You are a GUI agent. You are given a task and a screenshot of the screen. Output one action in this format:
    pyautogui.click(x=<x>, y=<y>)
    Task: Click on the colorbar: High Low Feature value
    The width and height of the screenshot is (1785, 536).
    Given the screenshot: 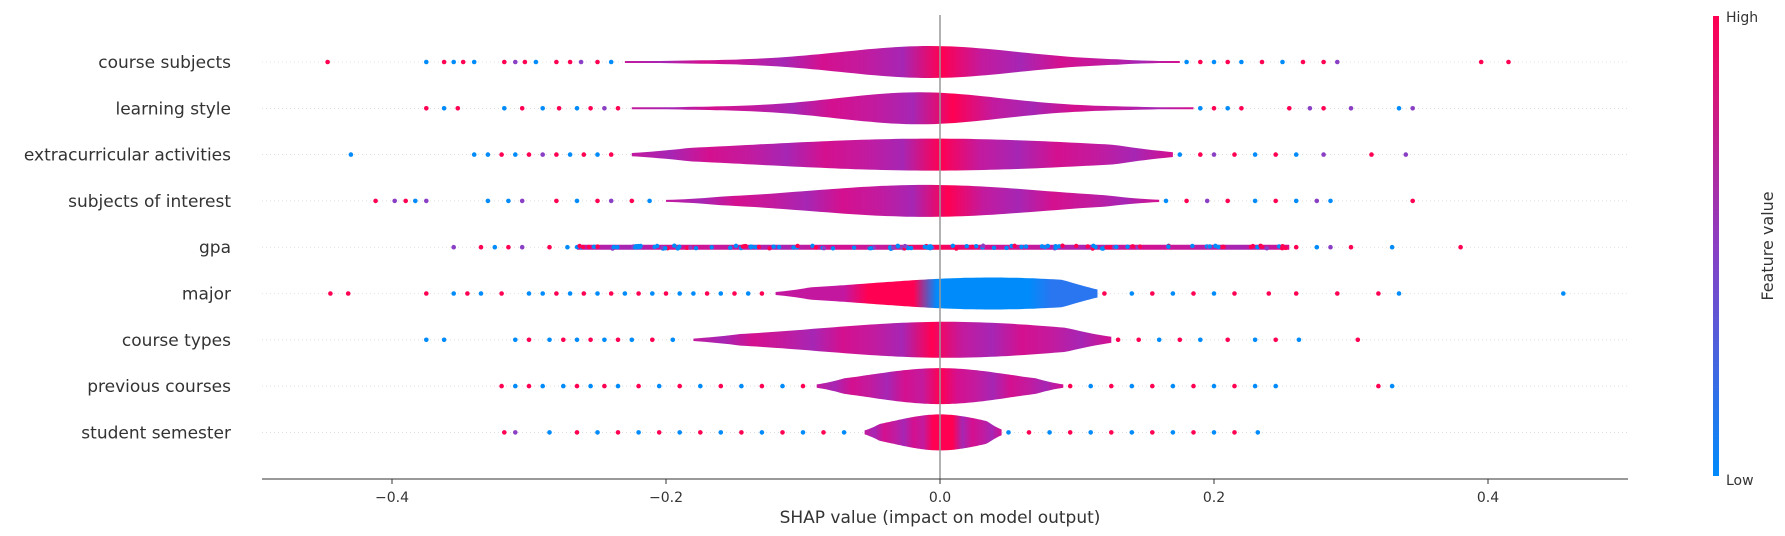 What is the action you would take?
    pyautogui.click(x=1745, y=249)
    